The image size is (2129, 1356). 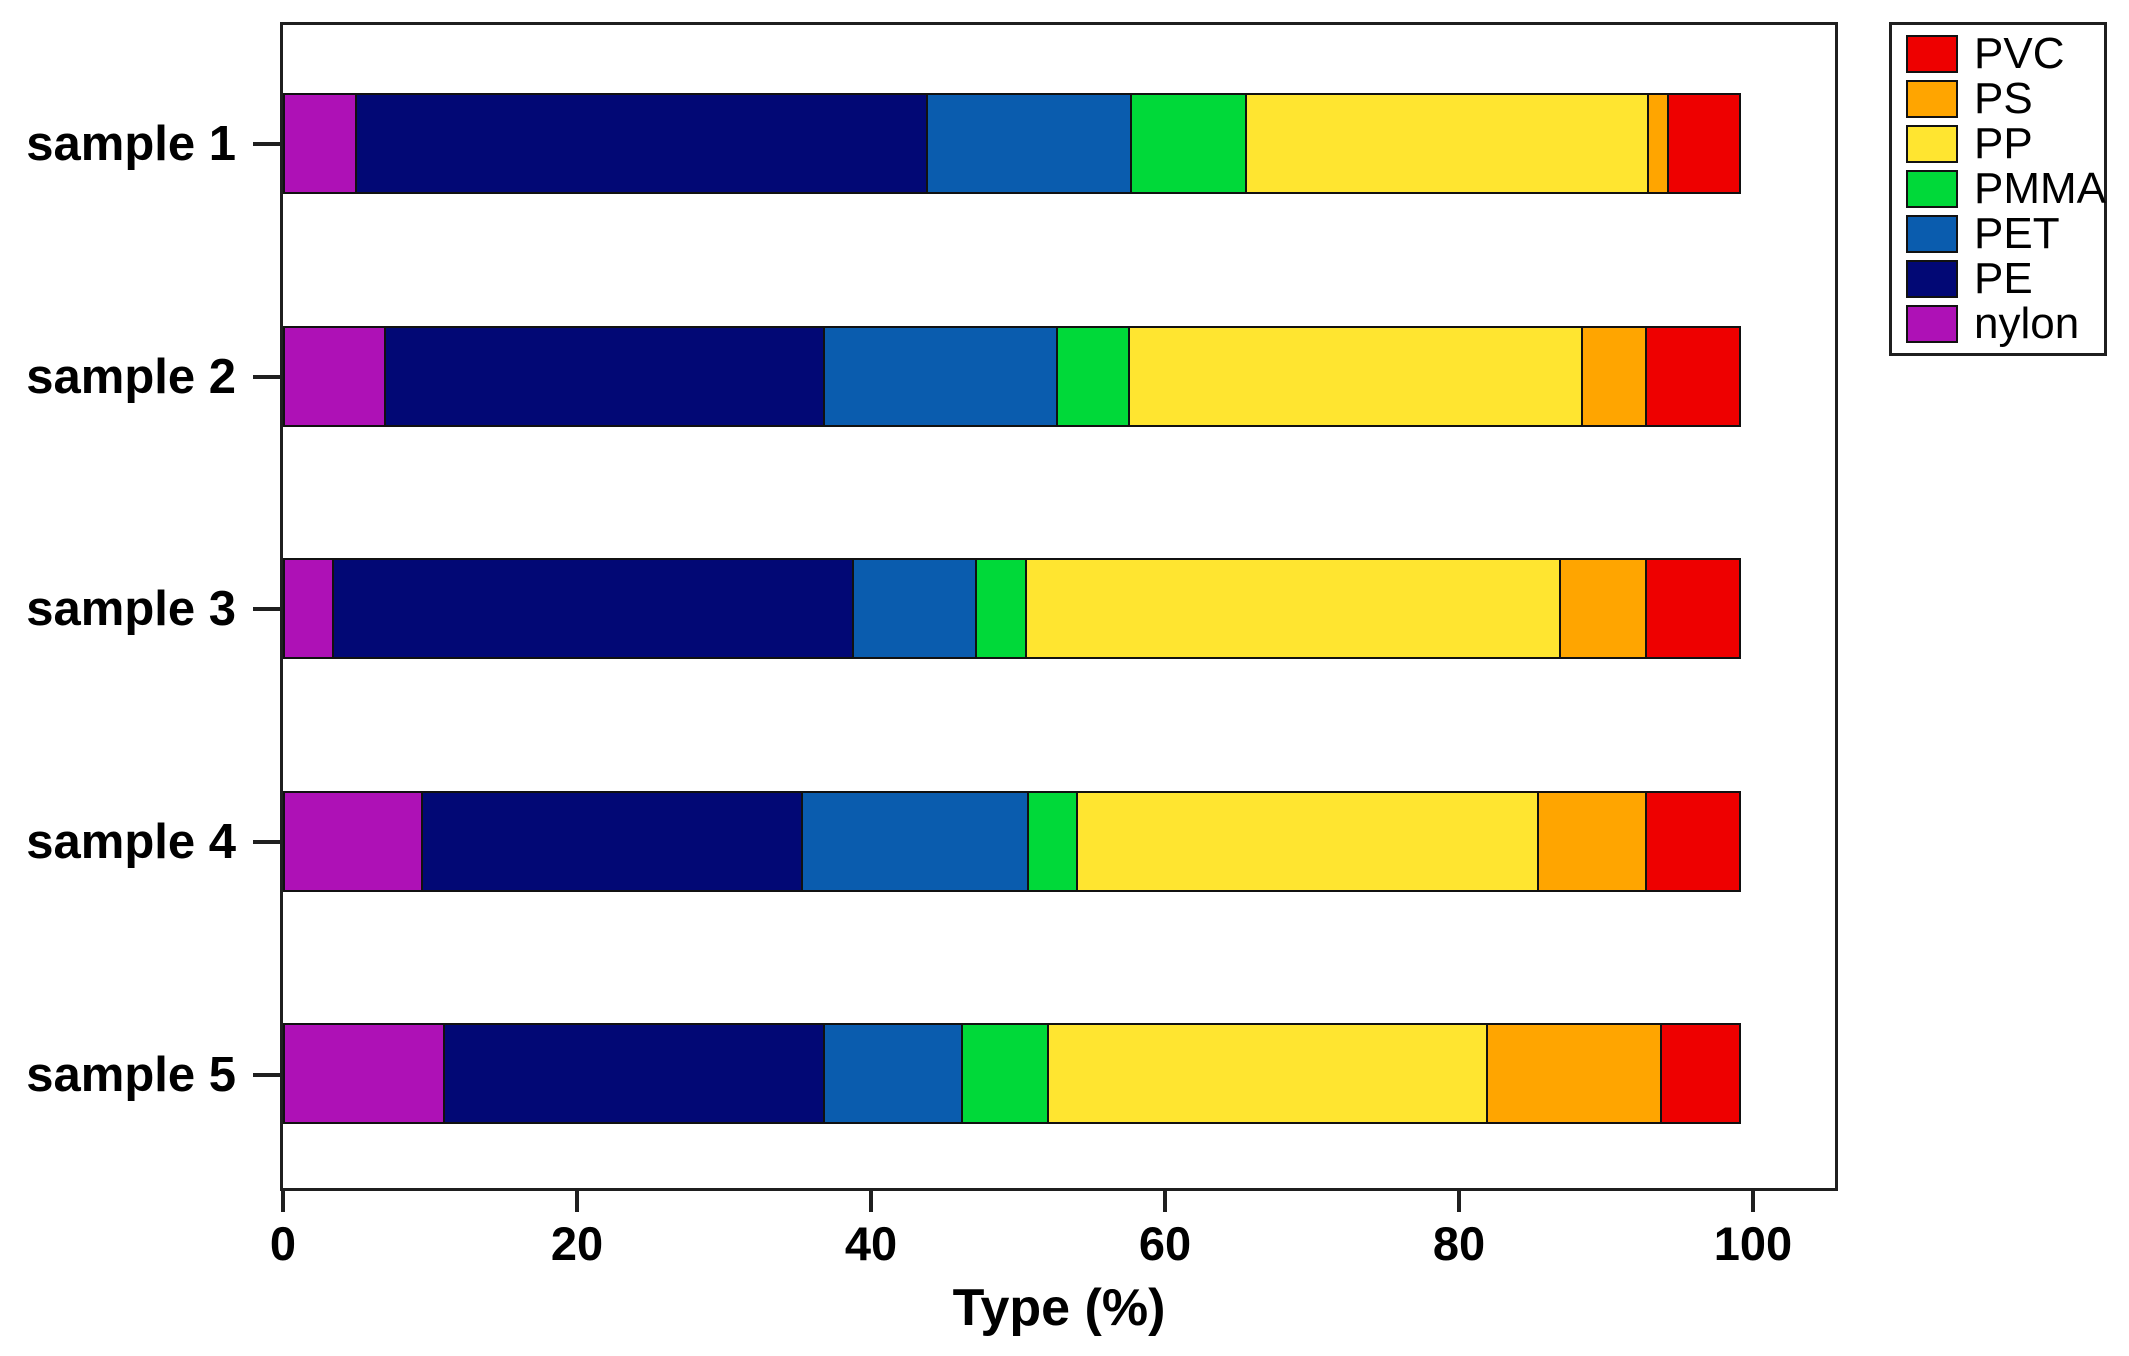 I want to click on y-category-label: sample 1, so click(x=131, y=144).